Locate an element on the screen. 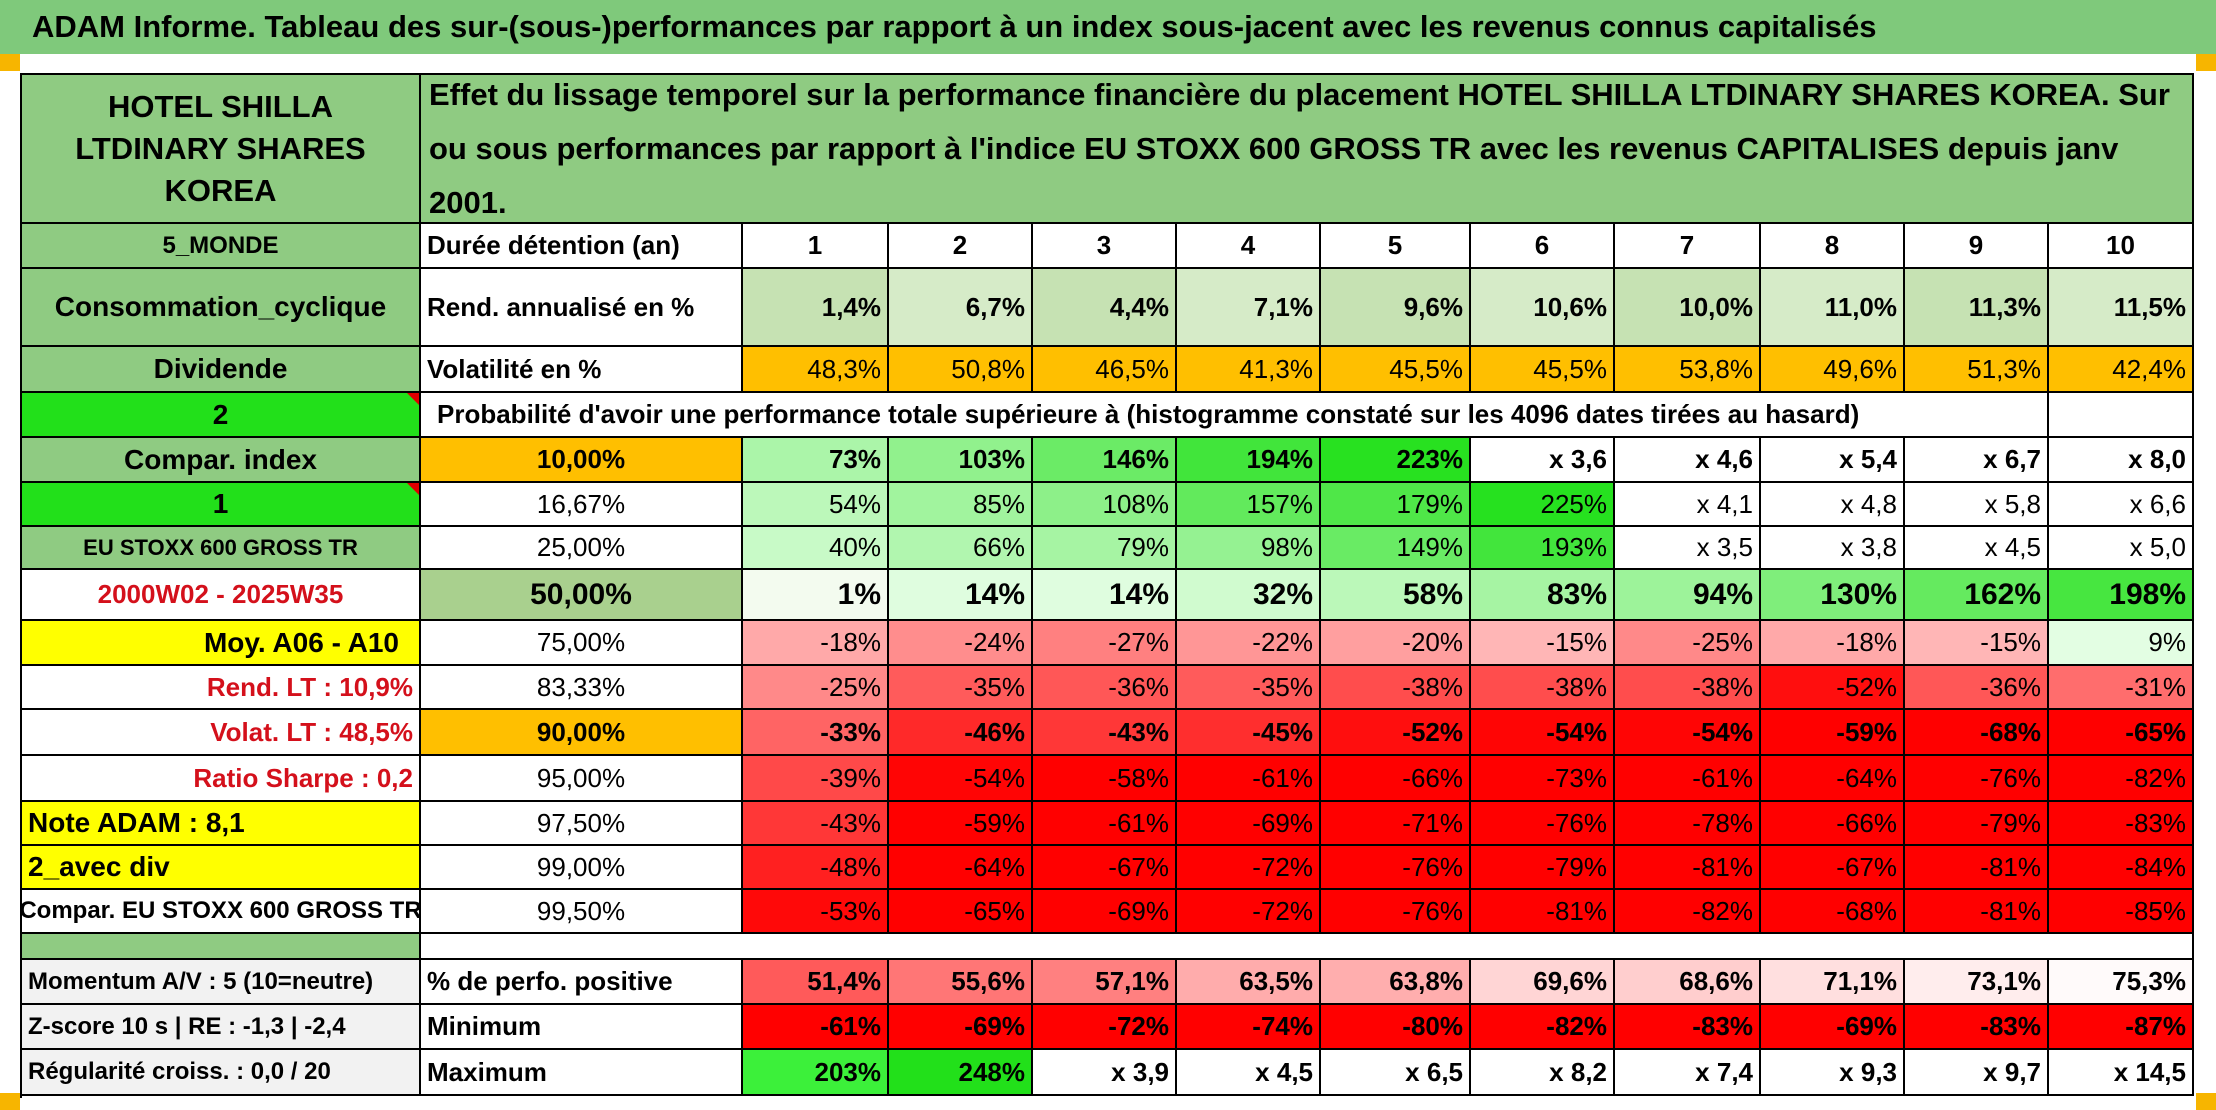 This screenshot has width=2216, height=1110. minimum-value: -72% is located at coordinates (1105, 1027).